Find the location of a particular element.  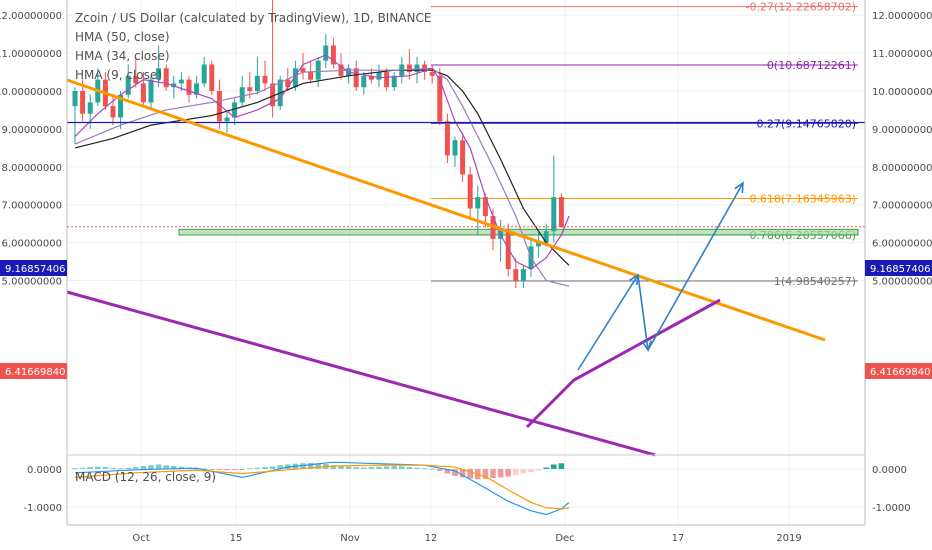

y-tick-left: 8.00000000 is located at coordinates (32, 168).